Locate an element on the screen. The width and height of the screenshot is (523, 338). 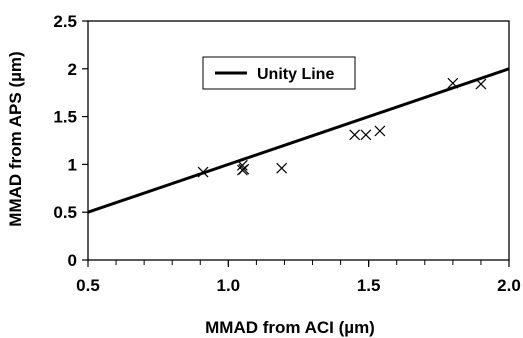
y-tick-label: 1 is located at coordinates (72, 164).